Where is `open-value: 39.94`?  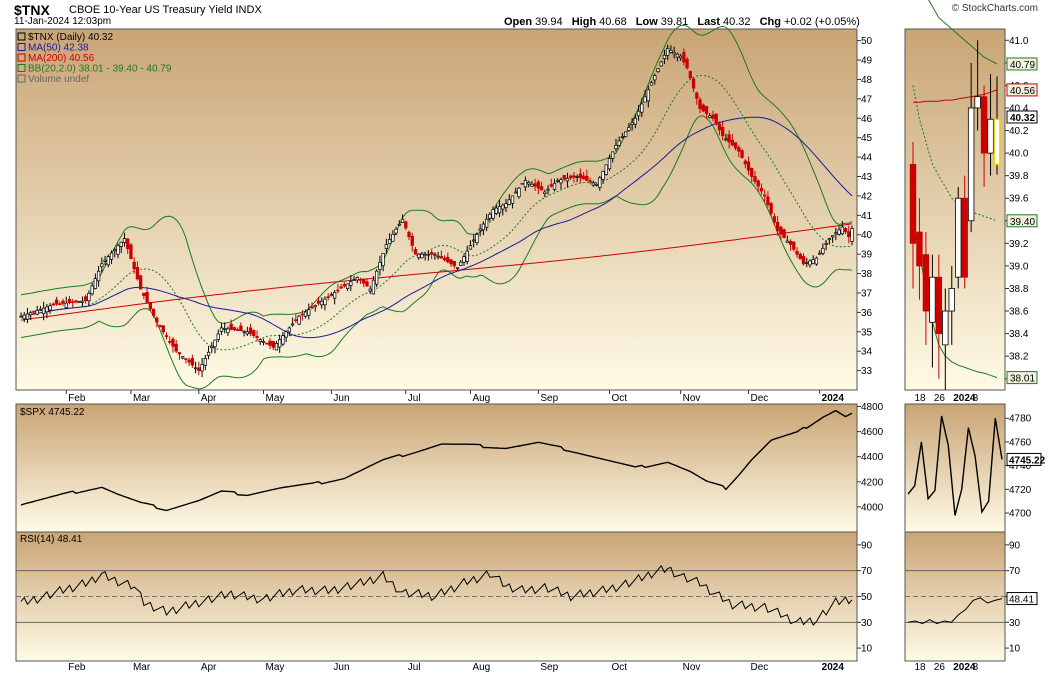
open-value: 39.94 is located at coordinates (549, 22).